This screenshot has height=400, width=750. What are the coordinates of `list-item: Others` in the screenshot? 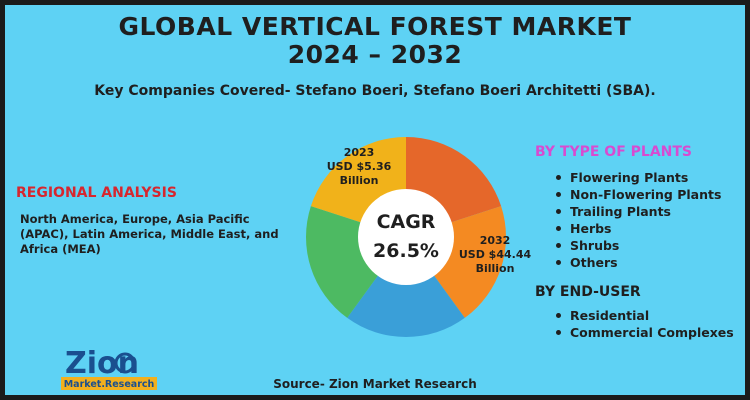 It's located at (636, 262).